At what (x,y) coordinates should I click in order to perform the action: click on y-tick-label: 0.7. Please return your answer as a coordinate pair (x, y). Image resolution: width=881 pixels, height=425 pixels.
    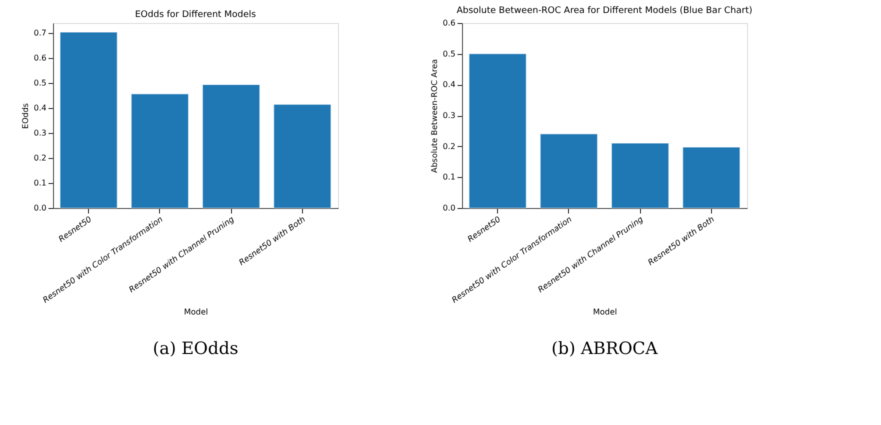
    Looking at the image, I should click on (40, 33).